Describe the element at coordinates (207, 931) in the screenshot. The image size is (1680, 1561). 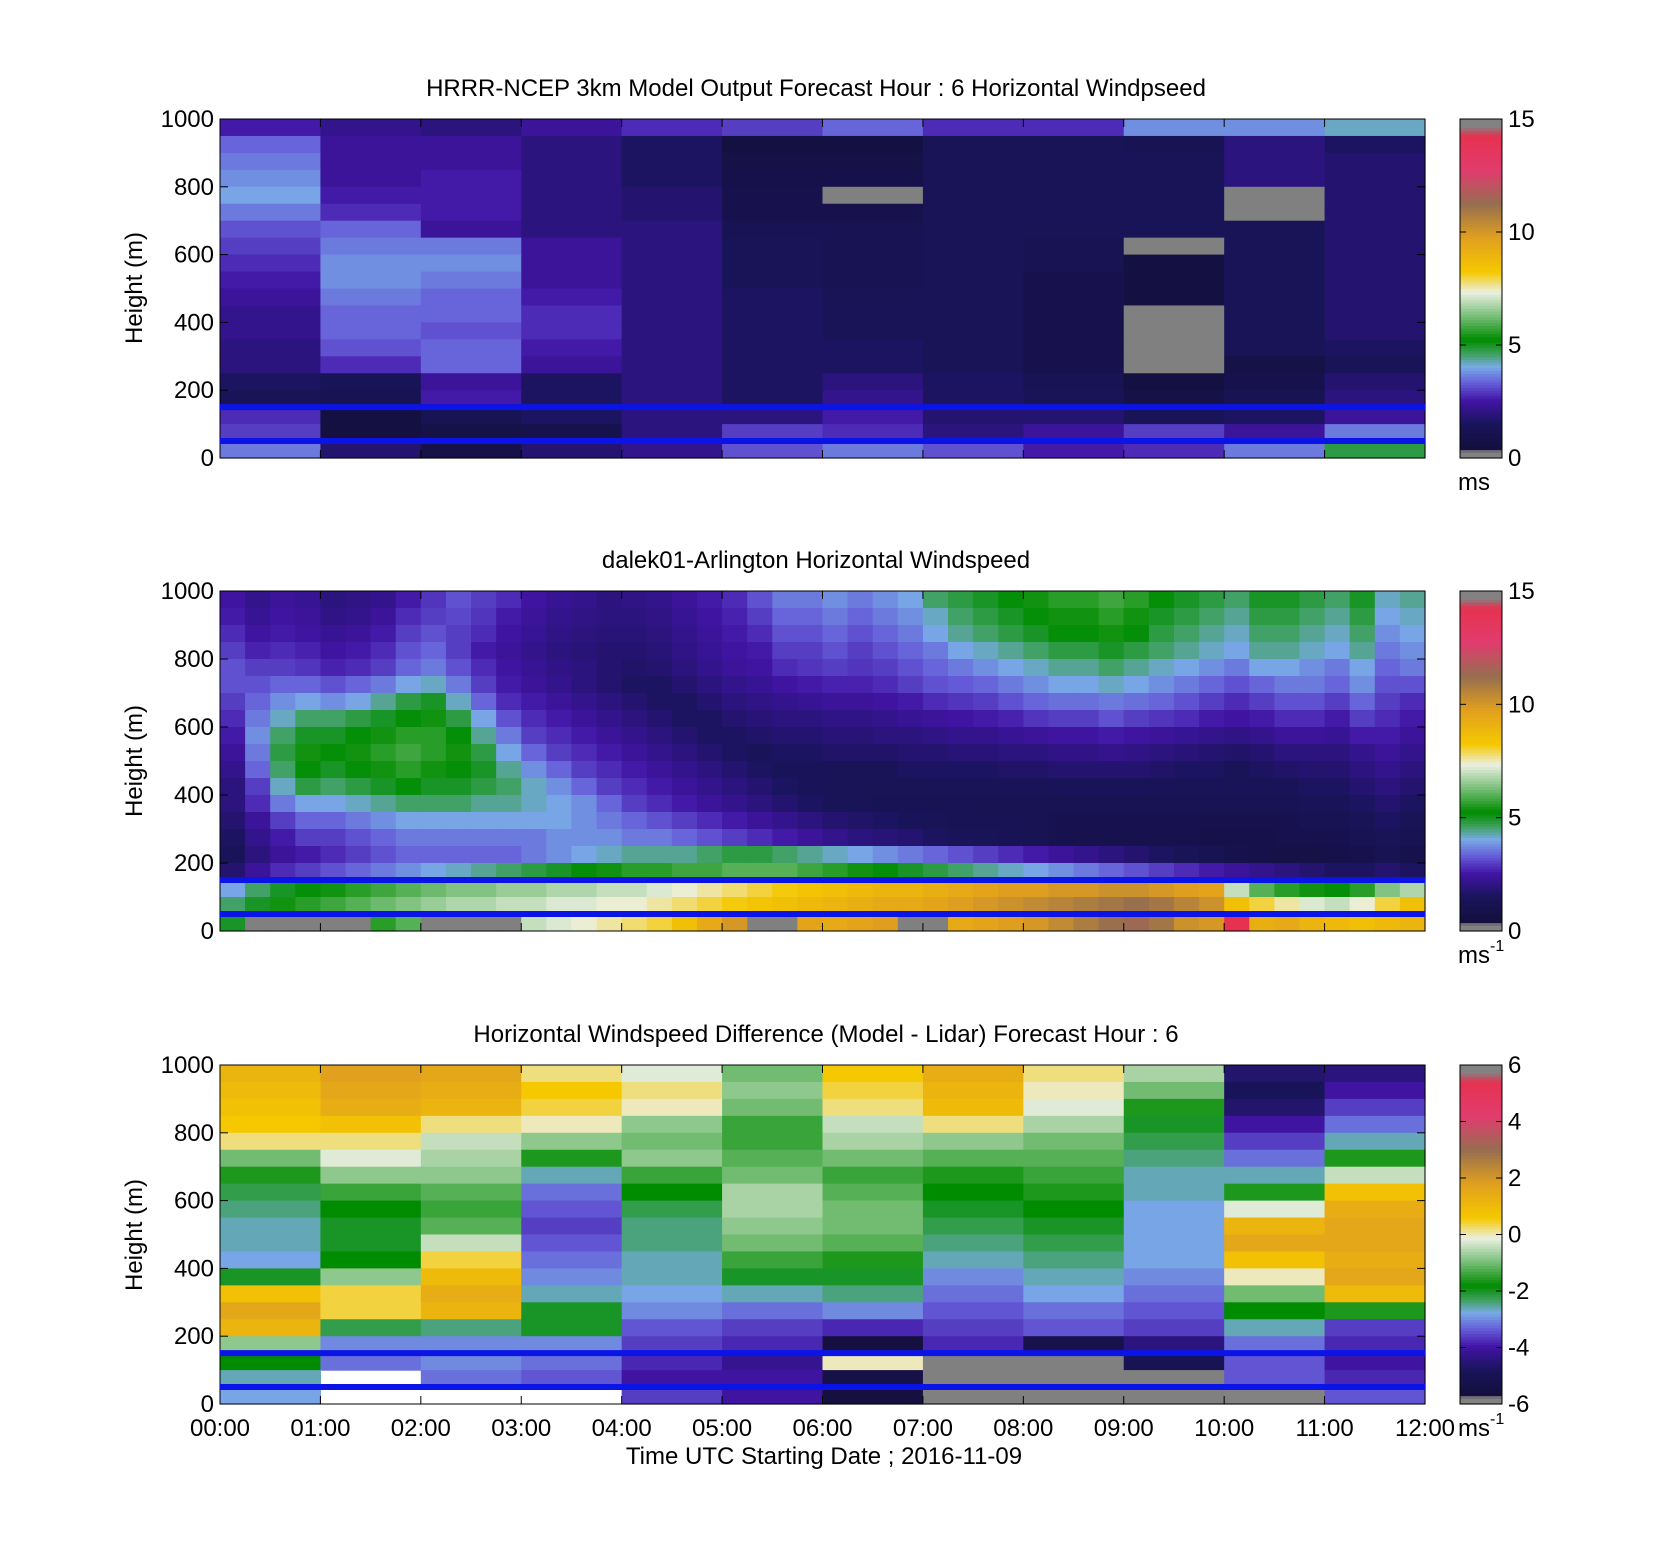
I see `y-tick-label: 0` at that location.